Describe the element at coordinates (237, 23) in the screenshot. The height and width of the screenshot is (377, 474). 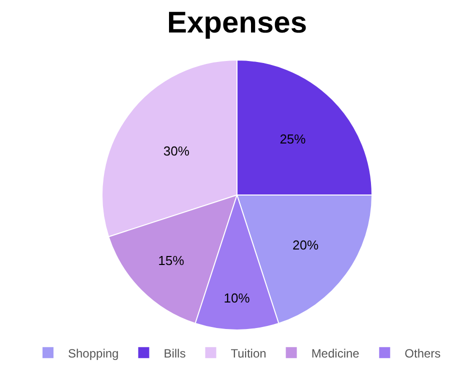
I see `chart-title: Expenses` at that location.